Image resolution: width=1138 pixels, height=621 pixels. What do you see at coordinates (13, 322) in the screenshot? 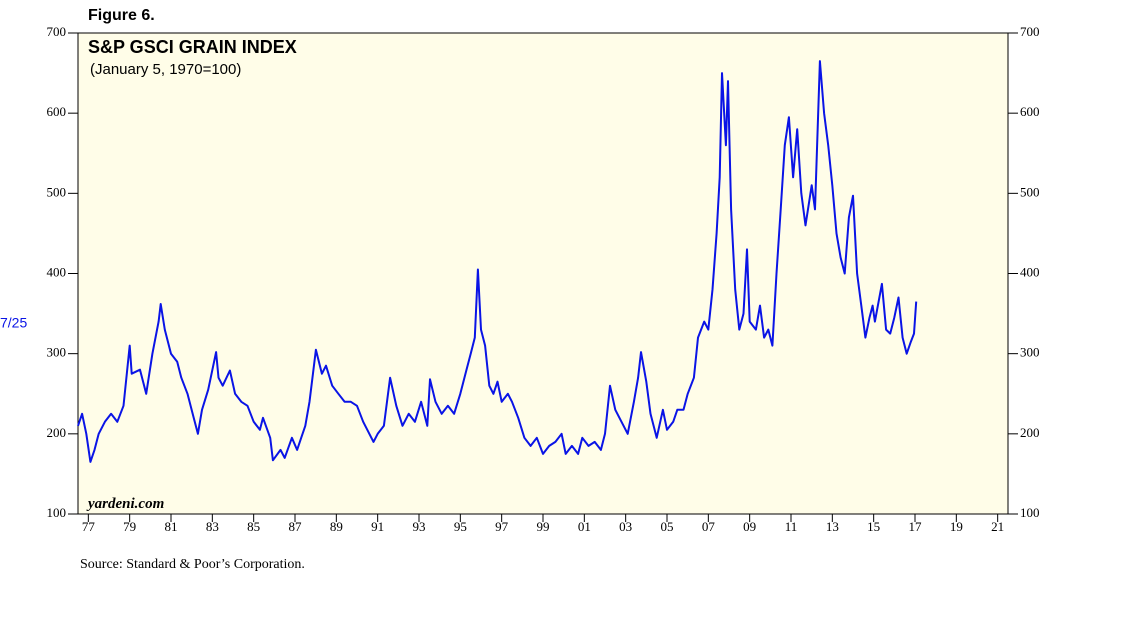
I see `last-date-label: 7/25` at bounding box center [13, 322].